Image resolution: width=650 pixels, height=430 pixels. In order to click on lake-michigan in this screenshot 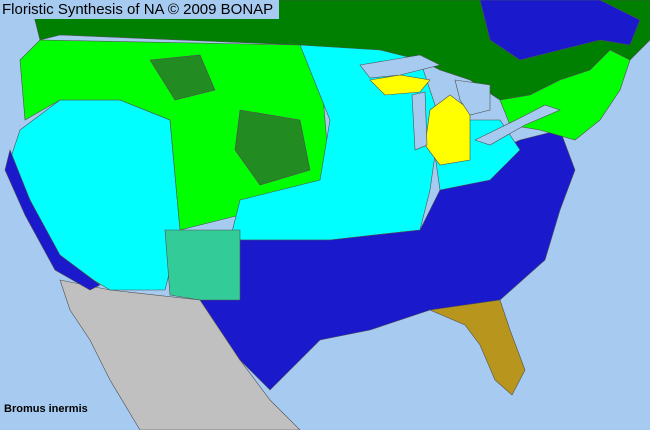, I will do `click(419, 121)`.